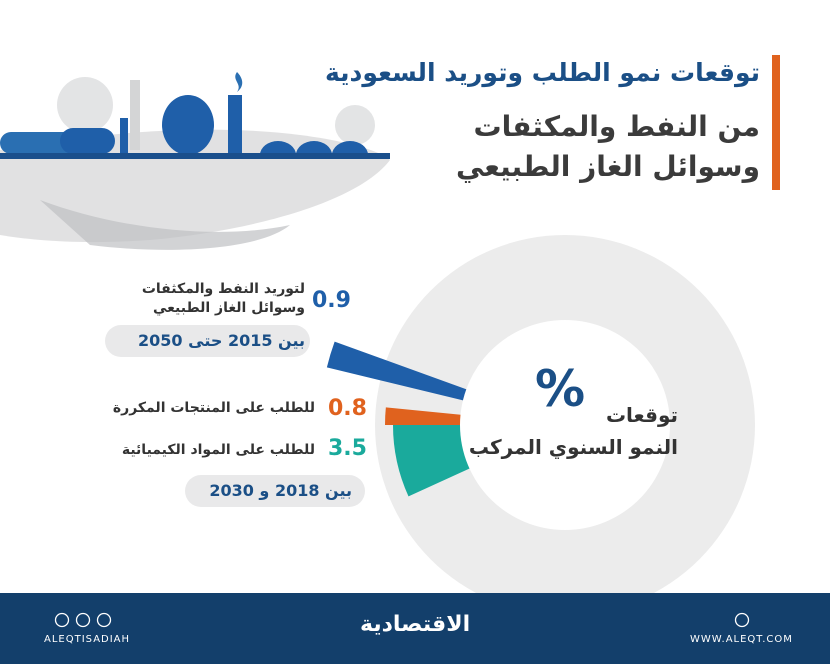  Describe the element at coordinates (560, 389) in the screenshot. I see `center-symbol: %` at that location.